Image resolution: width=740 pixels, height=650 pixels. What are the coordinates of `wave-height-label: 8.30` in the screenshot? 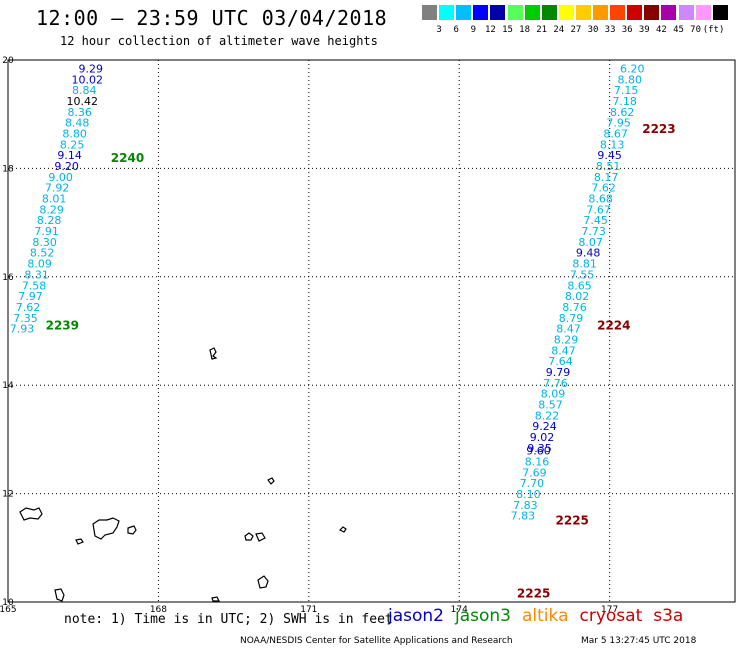 It's located at (44, 242).